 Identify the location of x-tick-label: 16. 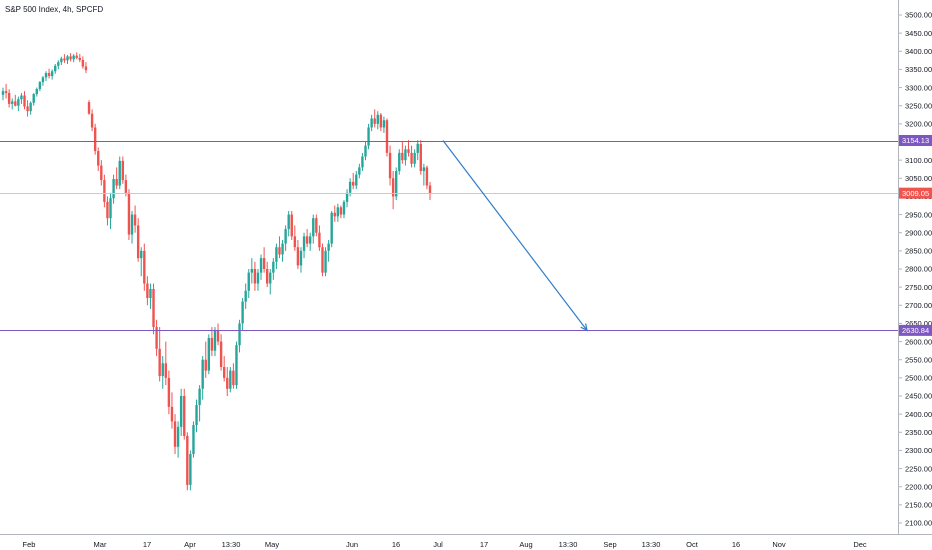
(396, 544).